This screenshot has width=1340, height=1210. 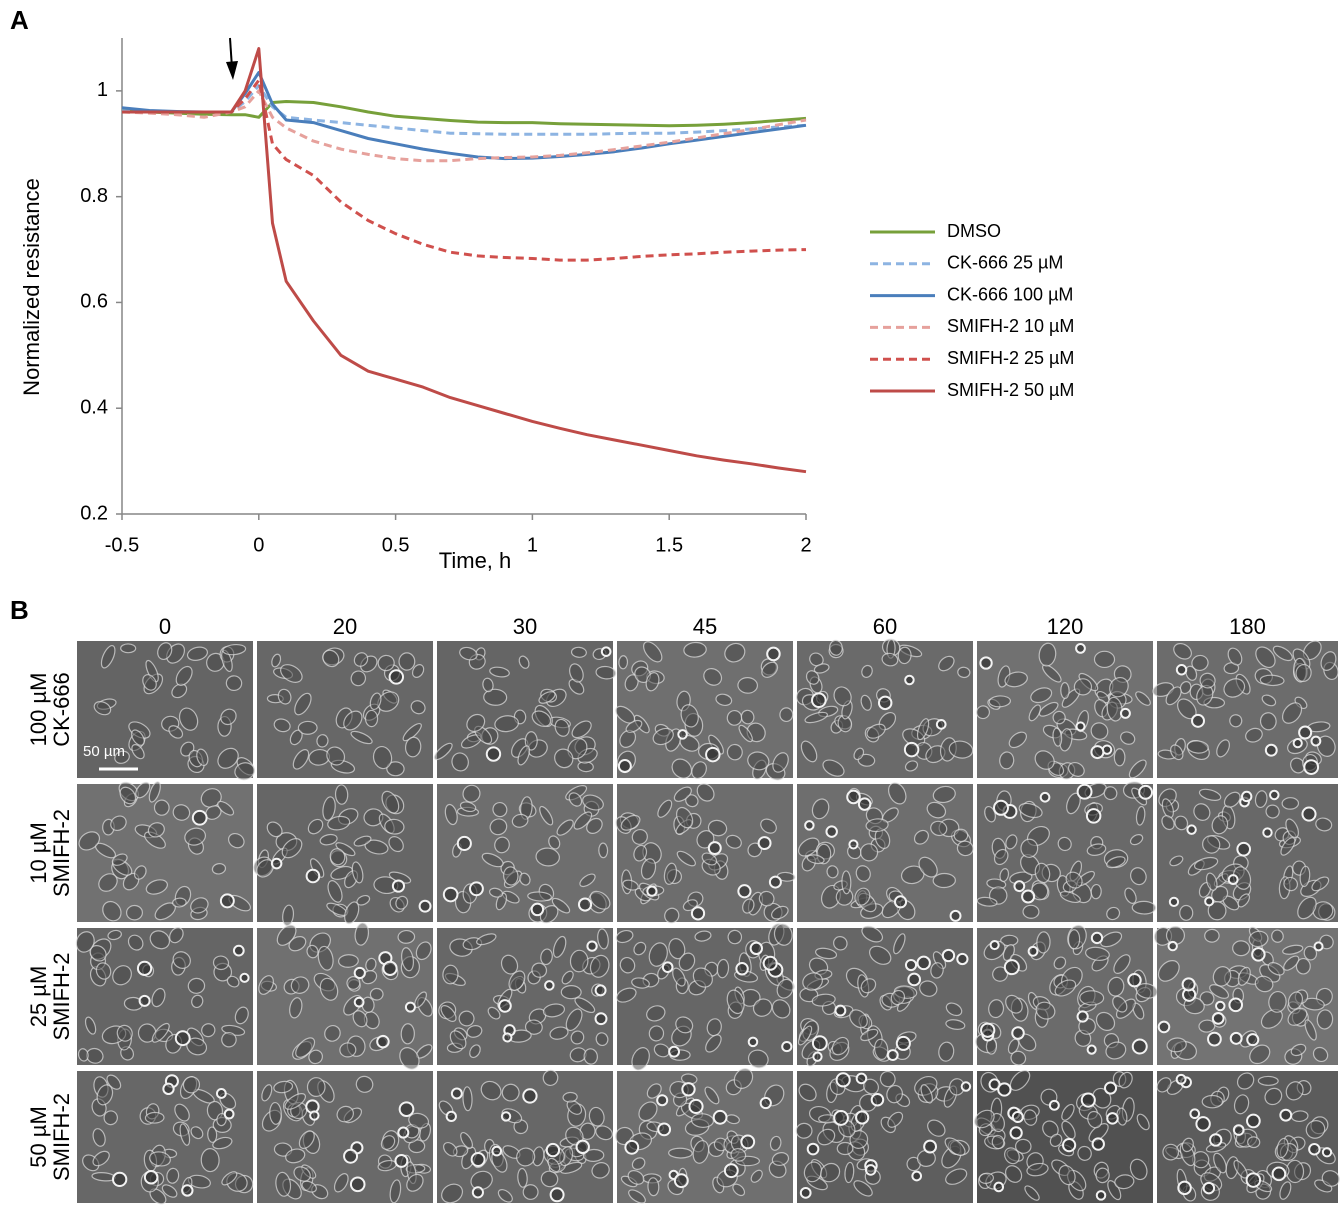 What do you see at coordinates (38, 1137) in the screenshot?
I see `row-label: 50 µM` at bounding box center [38, 1137].